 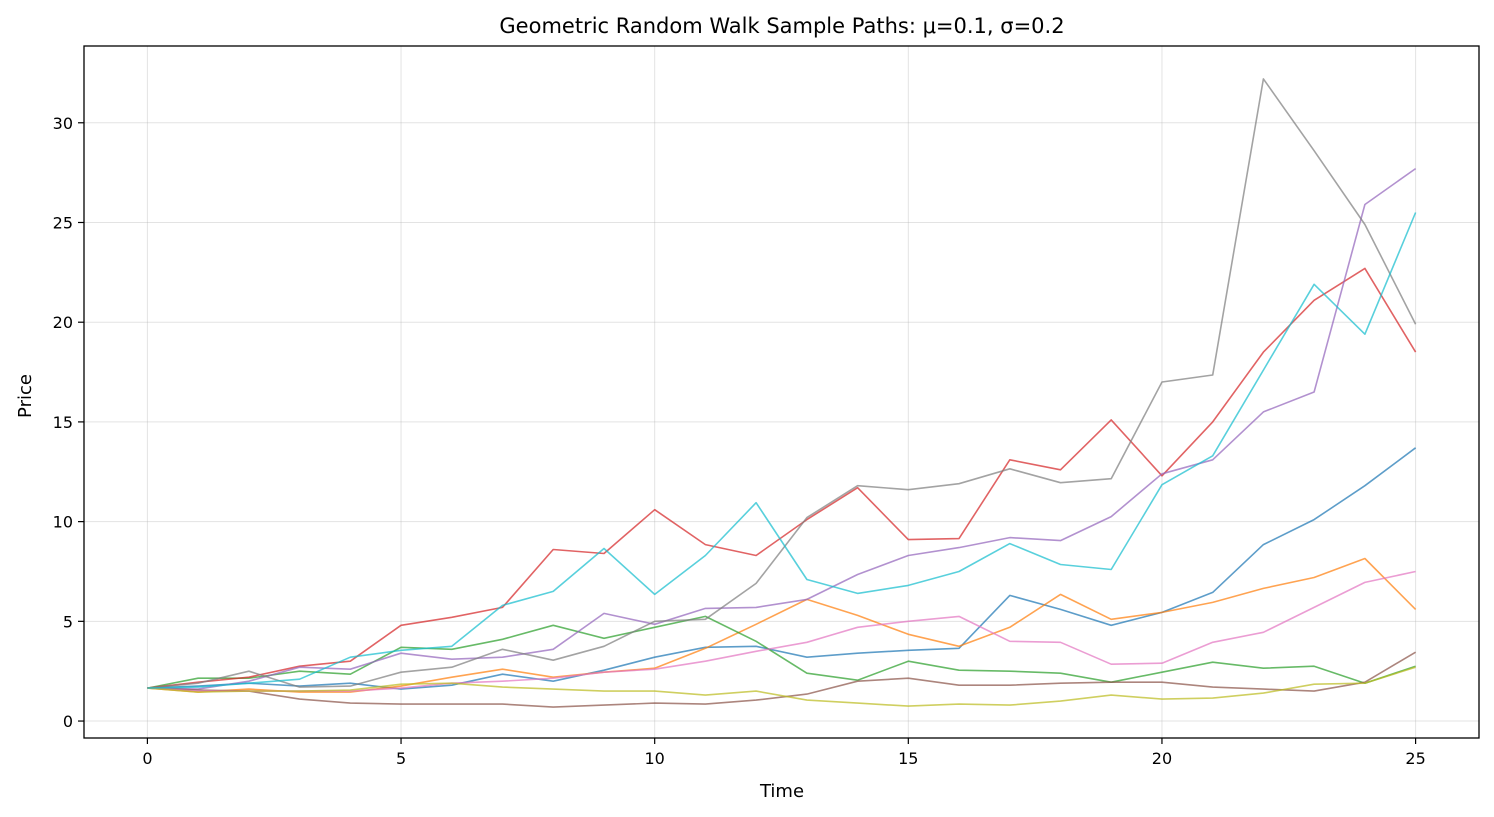 What do you see at coordinates (63, 322) in the screenshot?
I see `y-tick-label: 20` at bounding box center [63, 322].